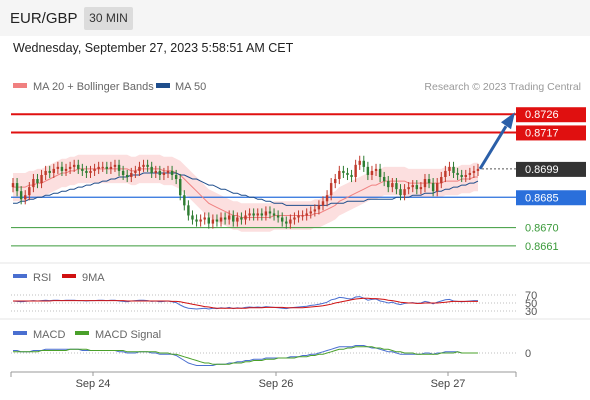  Describe the element at coordinates (108, 18) in the screenshot. I see `timeframe-button: 30 MIN` at that location.